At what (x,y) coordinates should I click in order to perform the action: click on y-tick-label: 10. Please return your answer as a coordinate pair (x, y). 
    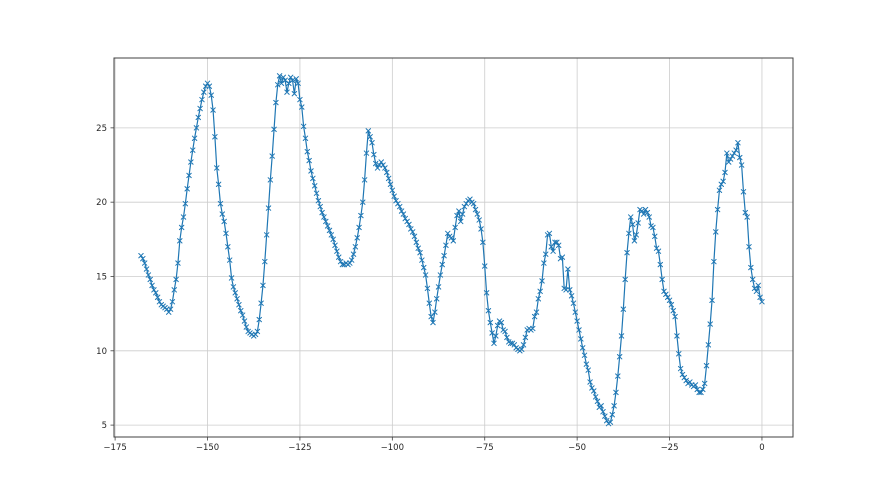
    Looking at the image, I should click on (101, 352).